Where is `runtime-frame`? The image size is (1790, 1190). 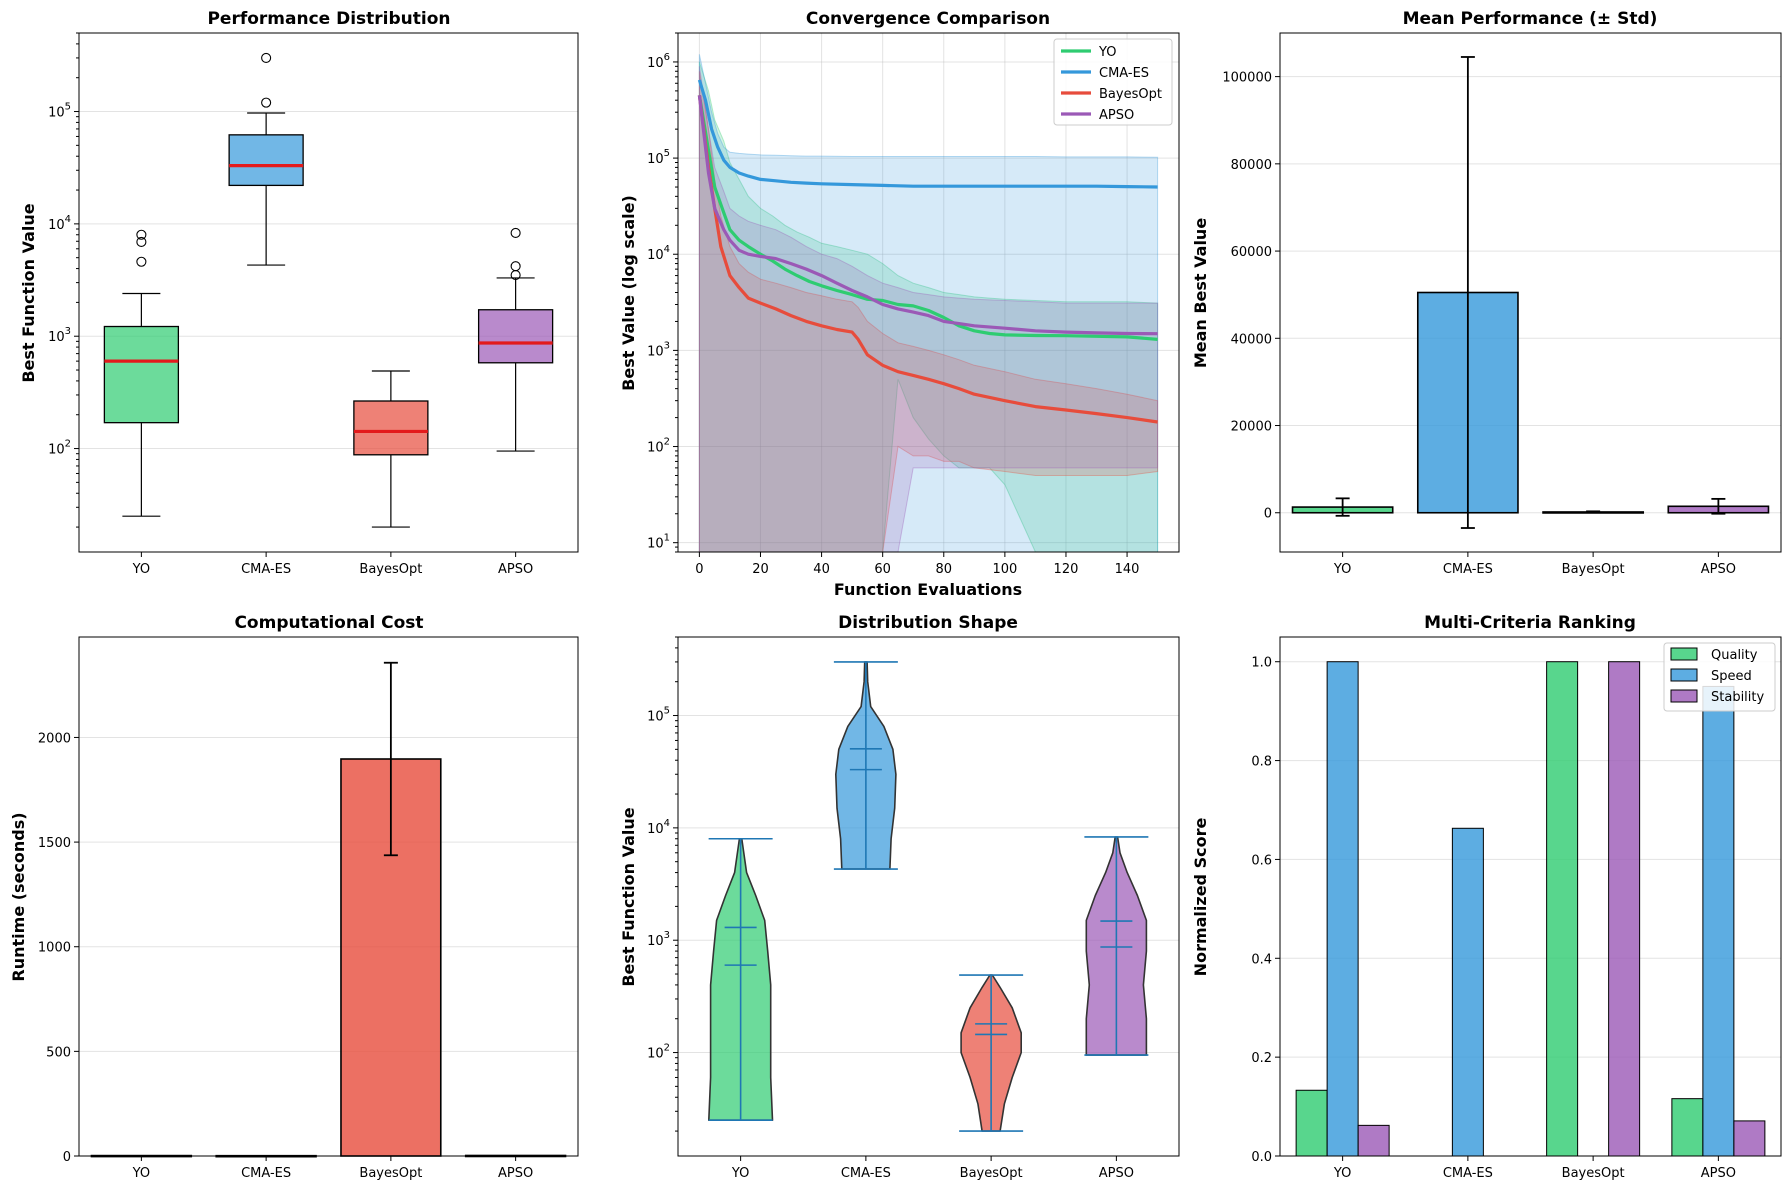
runtime-frame is located at coordinates (328, 896).